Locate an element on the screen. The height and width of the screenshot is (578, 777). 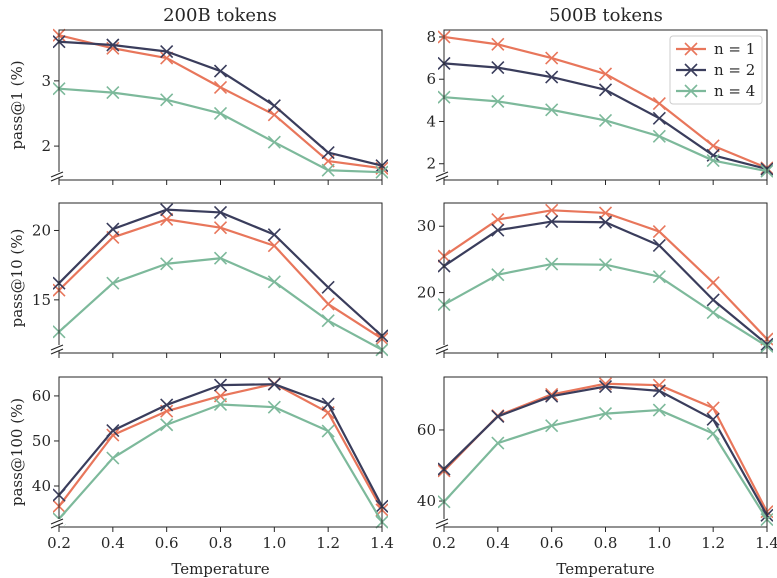
panel-pass1-500b: 2 4 6 8 n = 1 n = 2 n = 4 is located at coordinates (599, 106).